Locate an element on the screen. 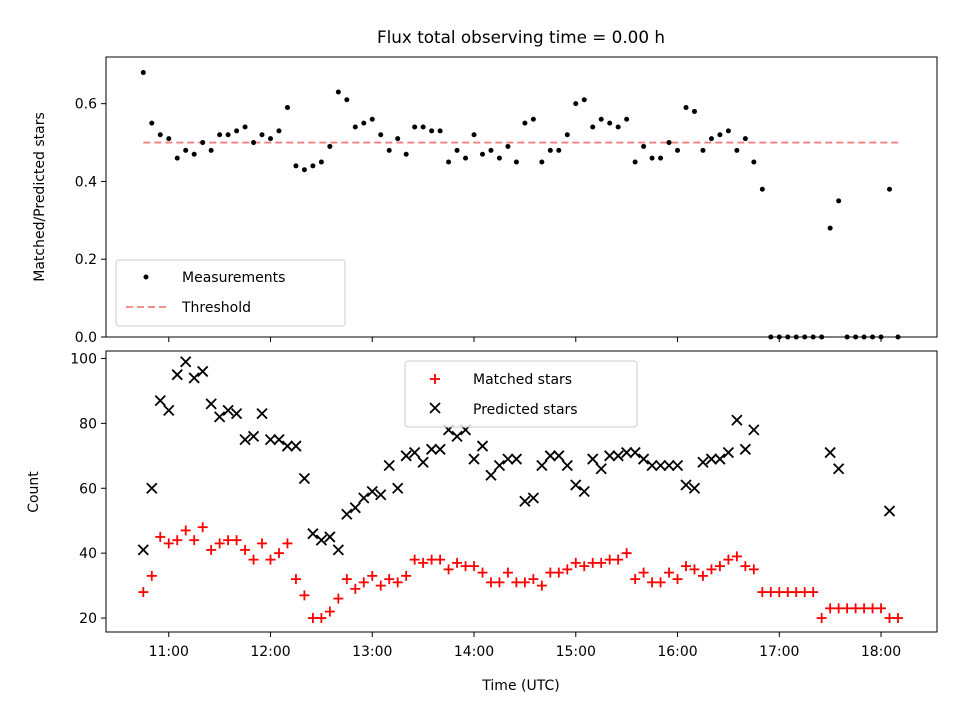 Image resolution: width=960 pixels, height=720 pixels. legend-threshold-label: Threshold is located at coordinates (216, 308).